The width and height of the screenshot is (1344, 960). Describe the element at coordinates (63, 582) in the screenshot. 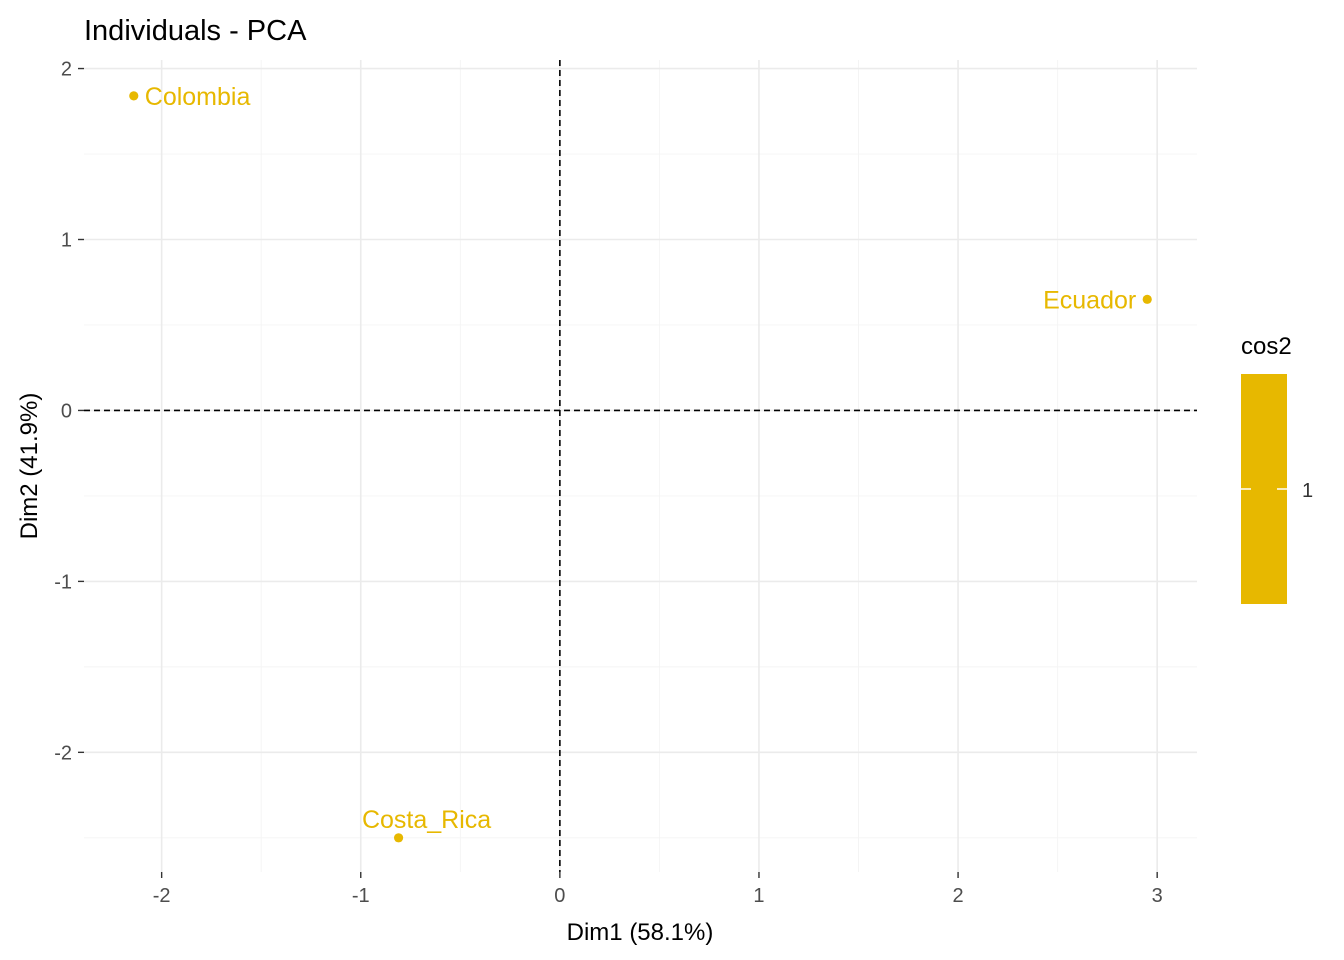

I see `y-tick-label: -1` at that location.